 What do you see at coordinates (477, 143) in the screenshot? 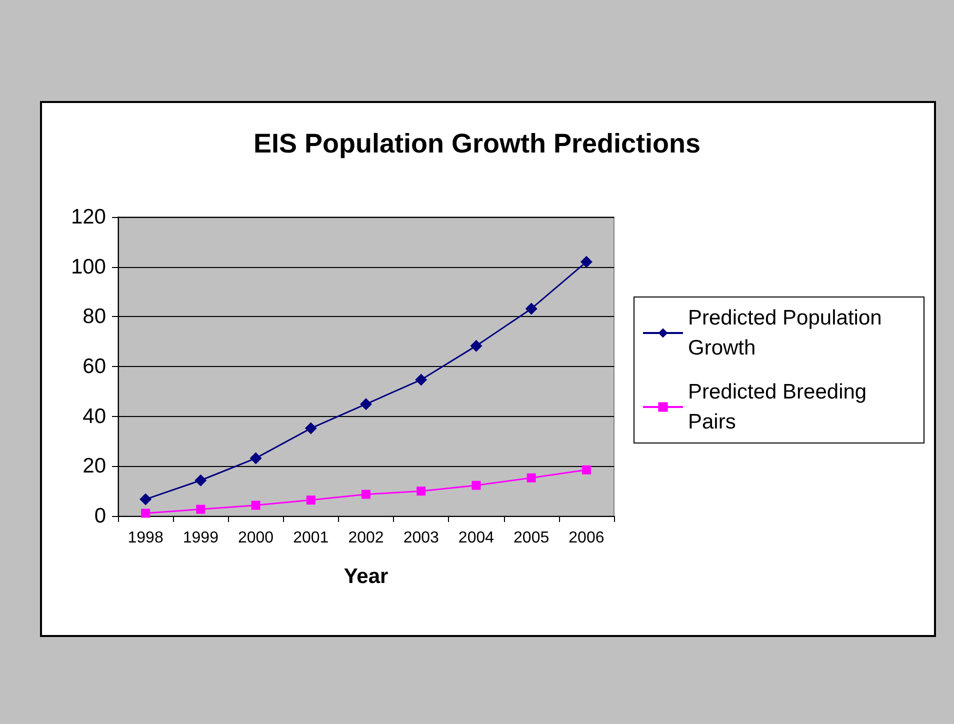
I see `chart-title: EIS Population Growth Predictions` at bounding box center [477, 143].